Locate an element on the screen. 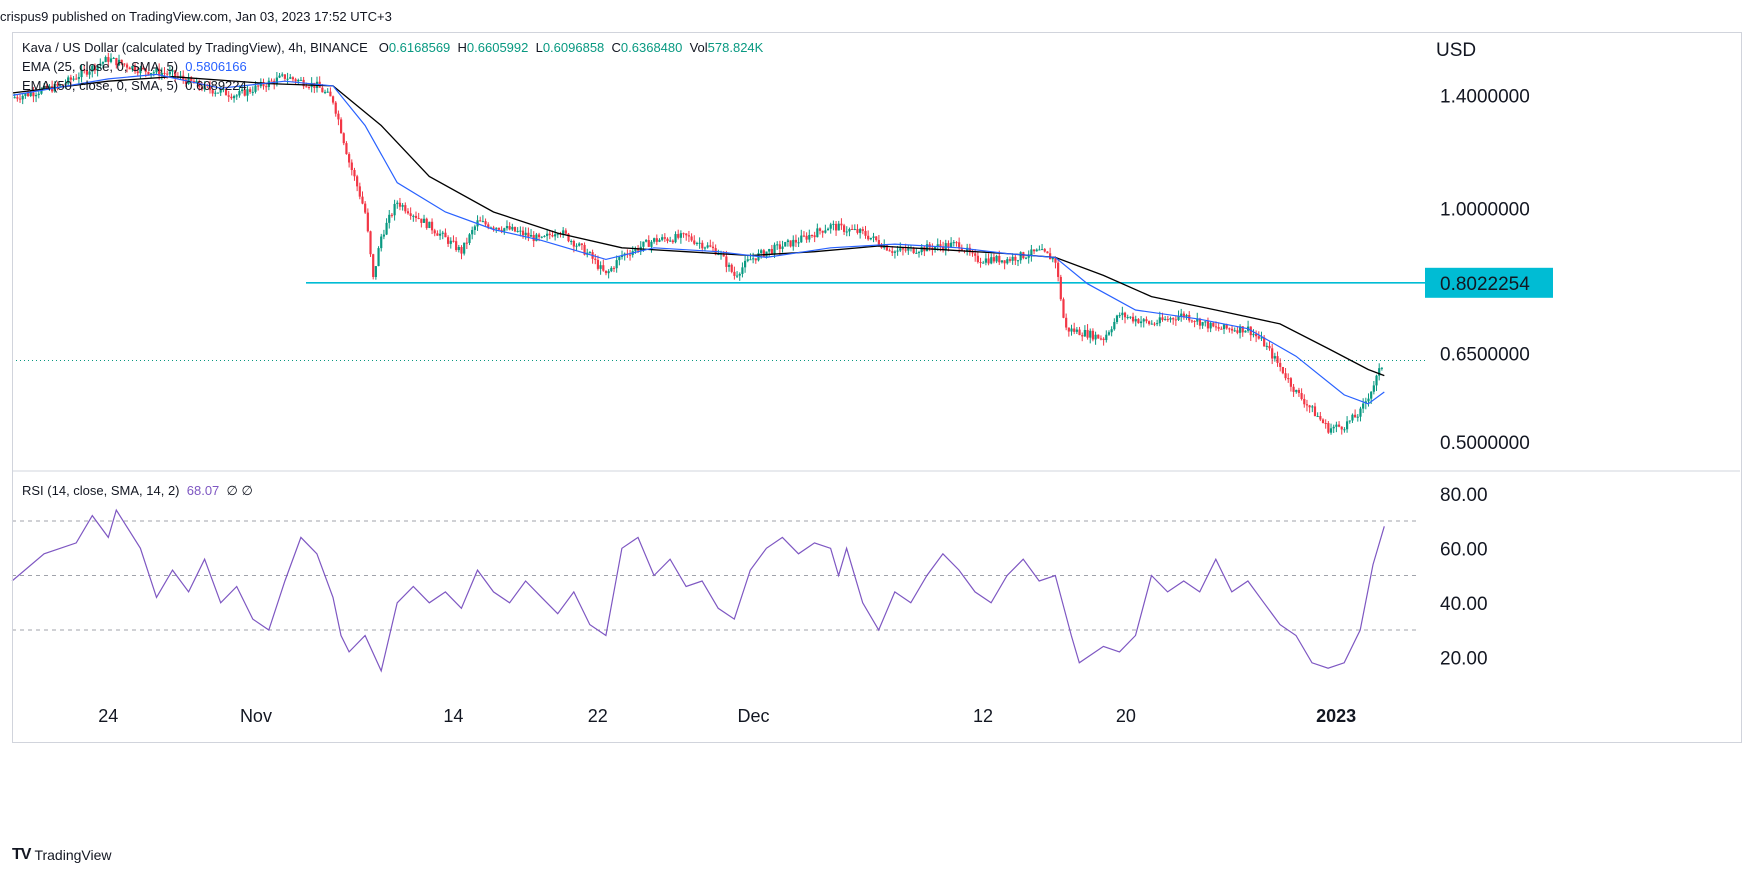 This screenshot has width=1756, height=876. x-tick-label: 24 is located at coordinates (108, 716).